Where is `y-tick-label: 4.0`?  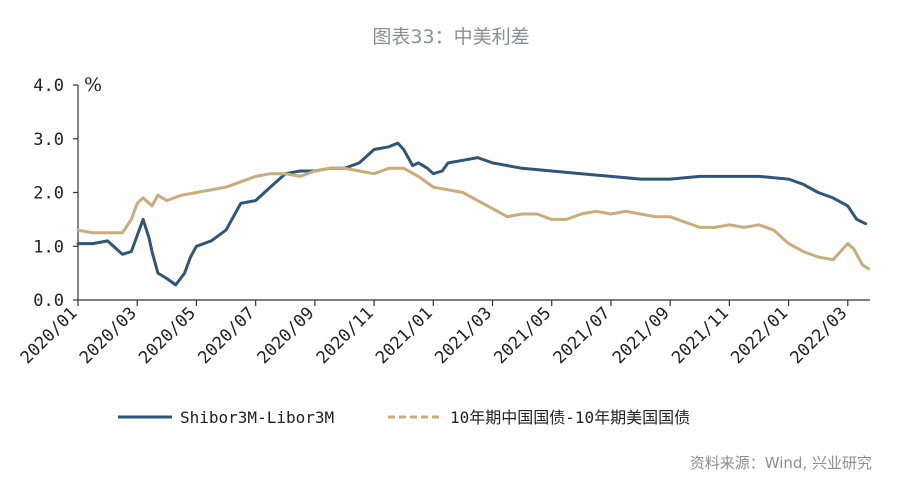
y-tick-label: 4.0 is located at coordinates (48, 86).